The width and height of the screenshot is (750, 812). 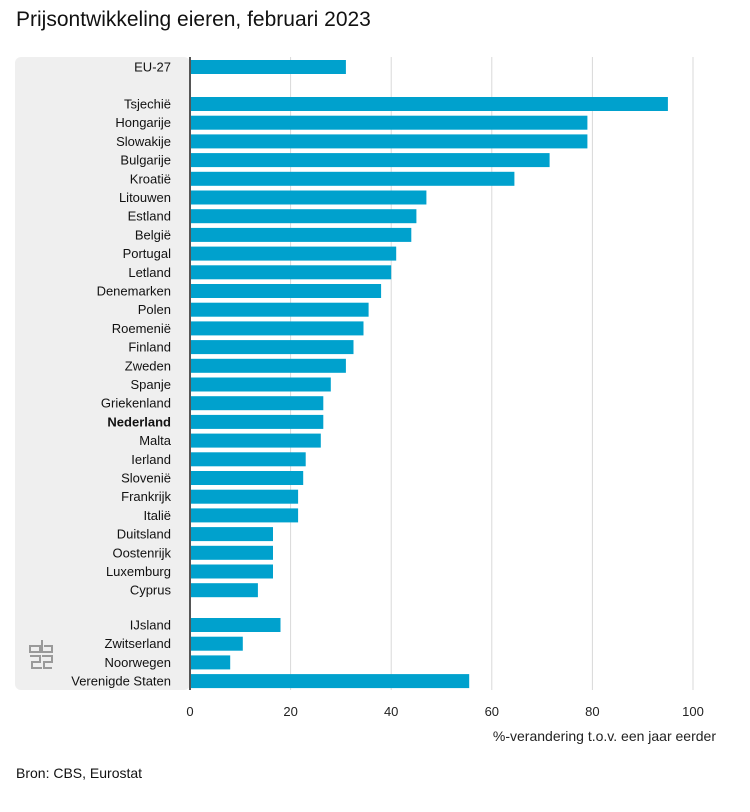 I want to click on category-label: Zwitserland, so click(x=138, y=643).